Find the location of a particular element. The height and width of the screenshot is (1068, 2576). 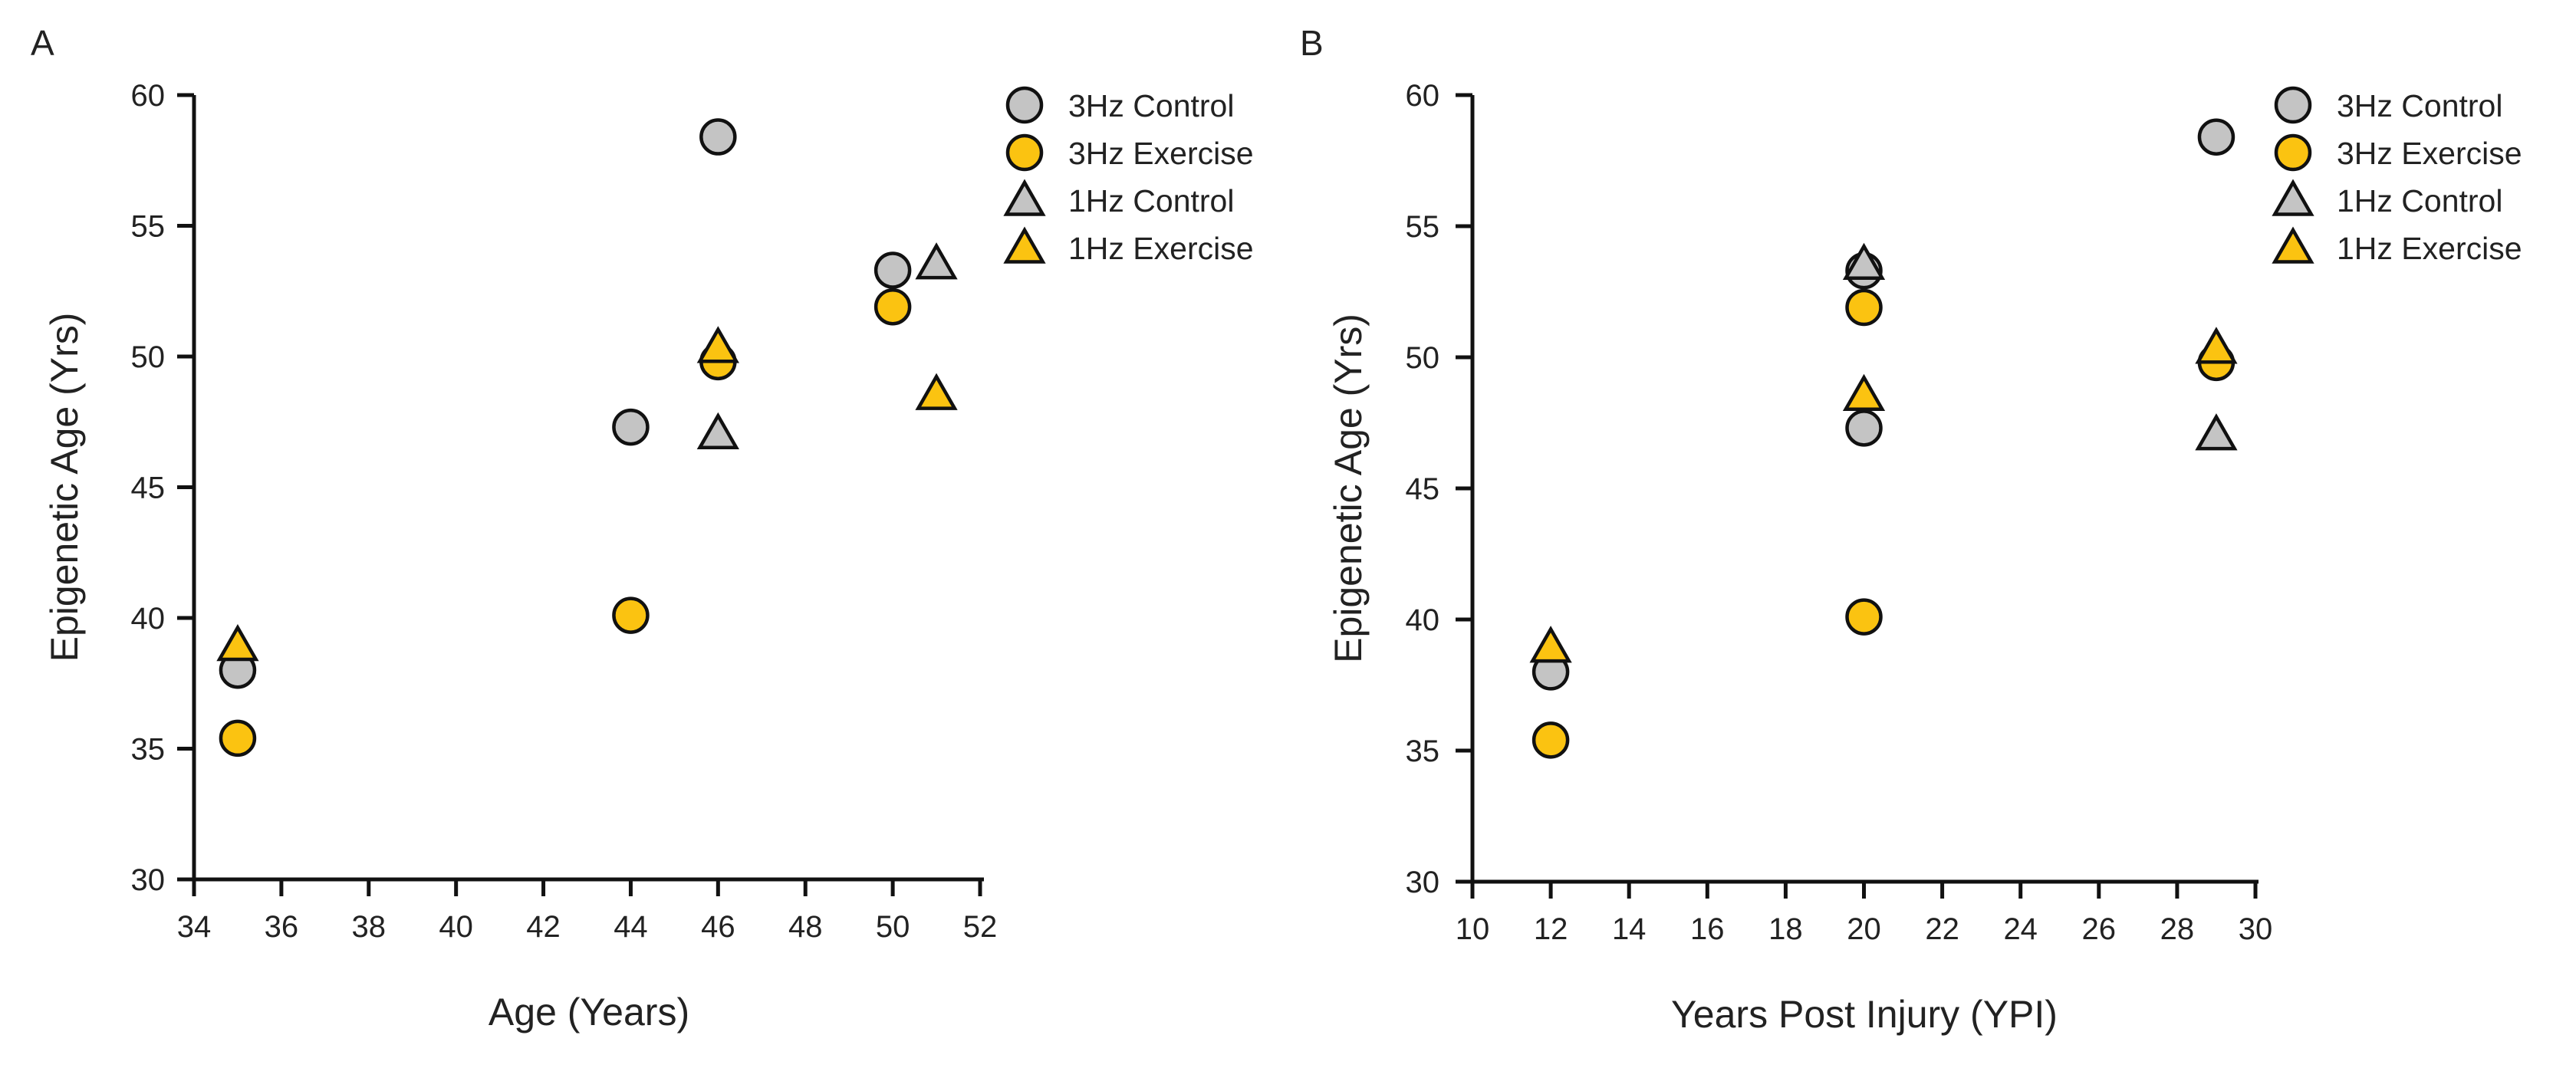

x-tick-label: 26 is located at coordinates (2099, 929).